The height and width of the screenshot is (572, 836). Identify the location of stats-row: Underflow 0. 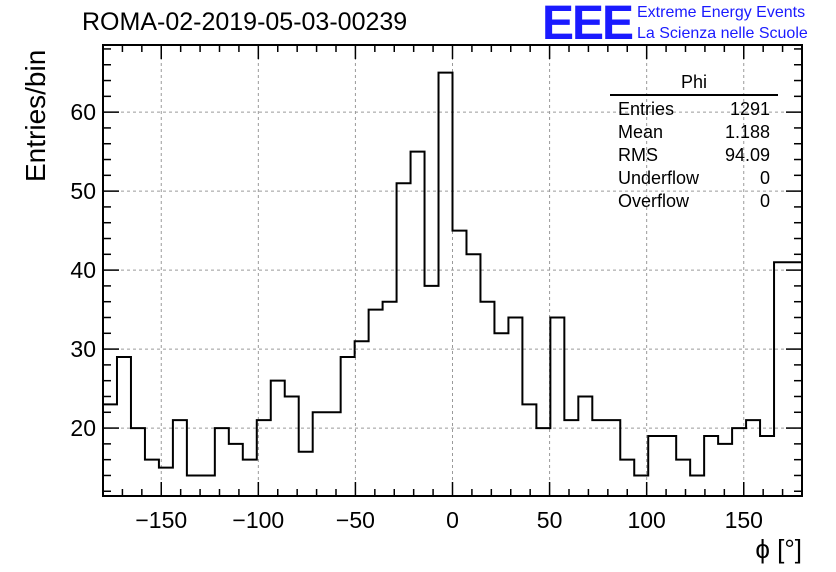
(694, 178).